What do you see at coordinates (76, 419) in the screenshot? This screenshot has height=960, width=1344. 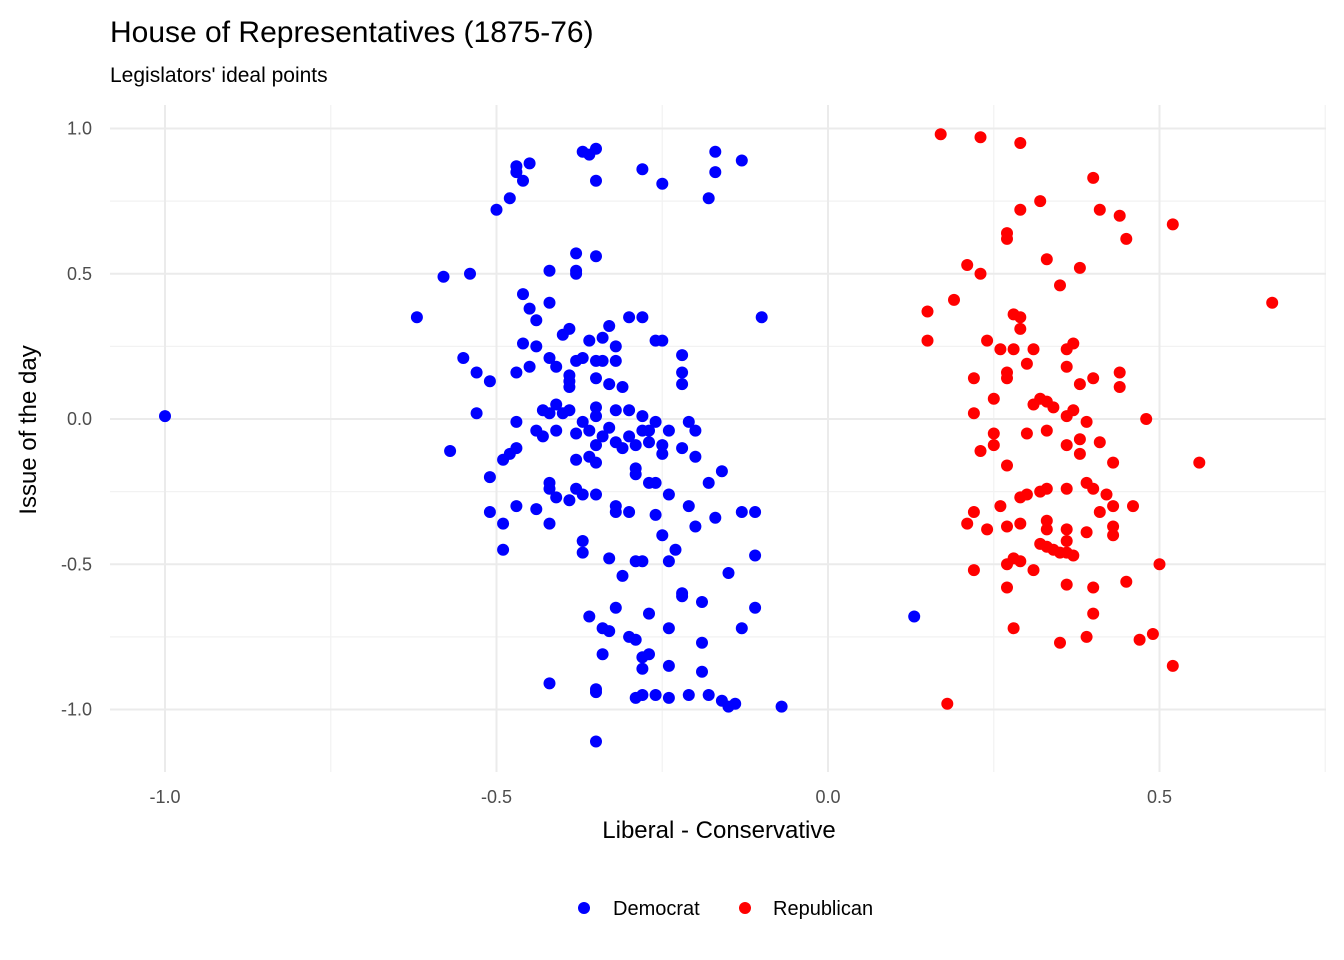 I see `y-tick-labels: 1.0 0.5 0.0 -0.5 -1.0` at bounding box center [76, 419].